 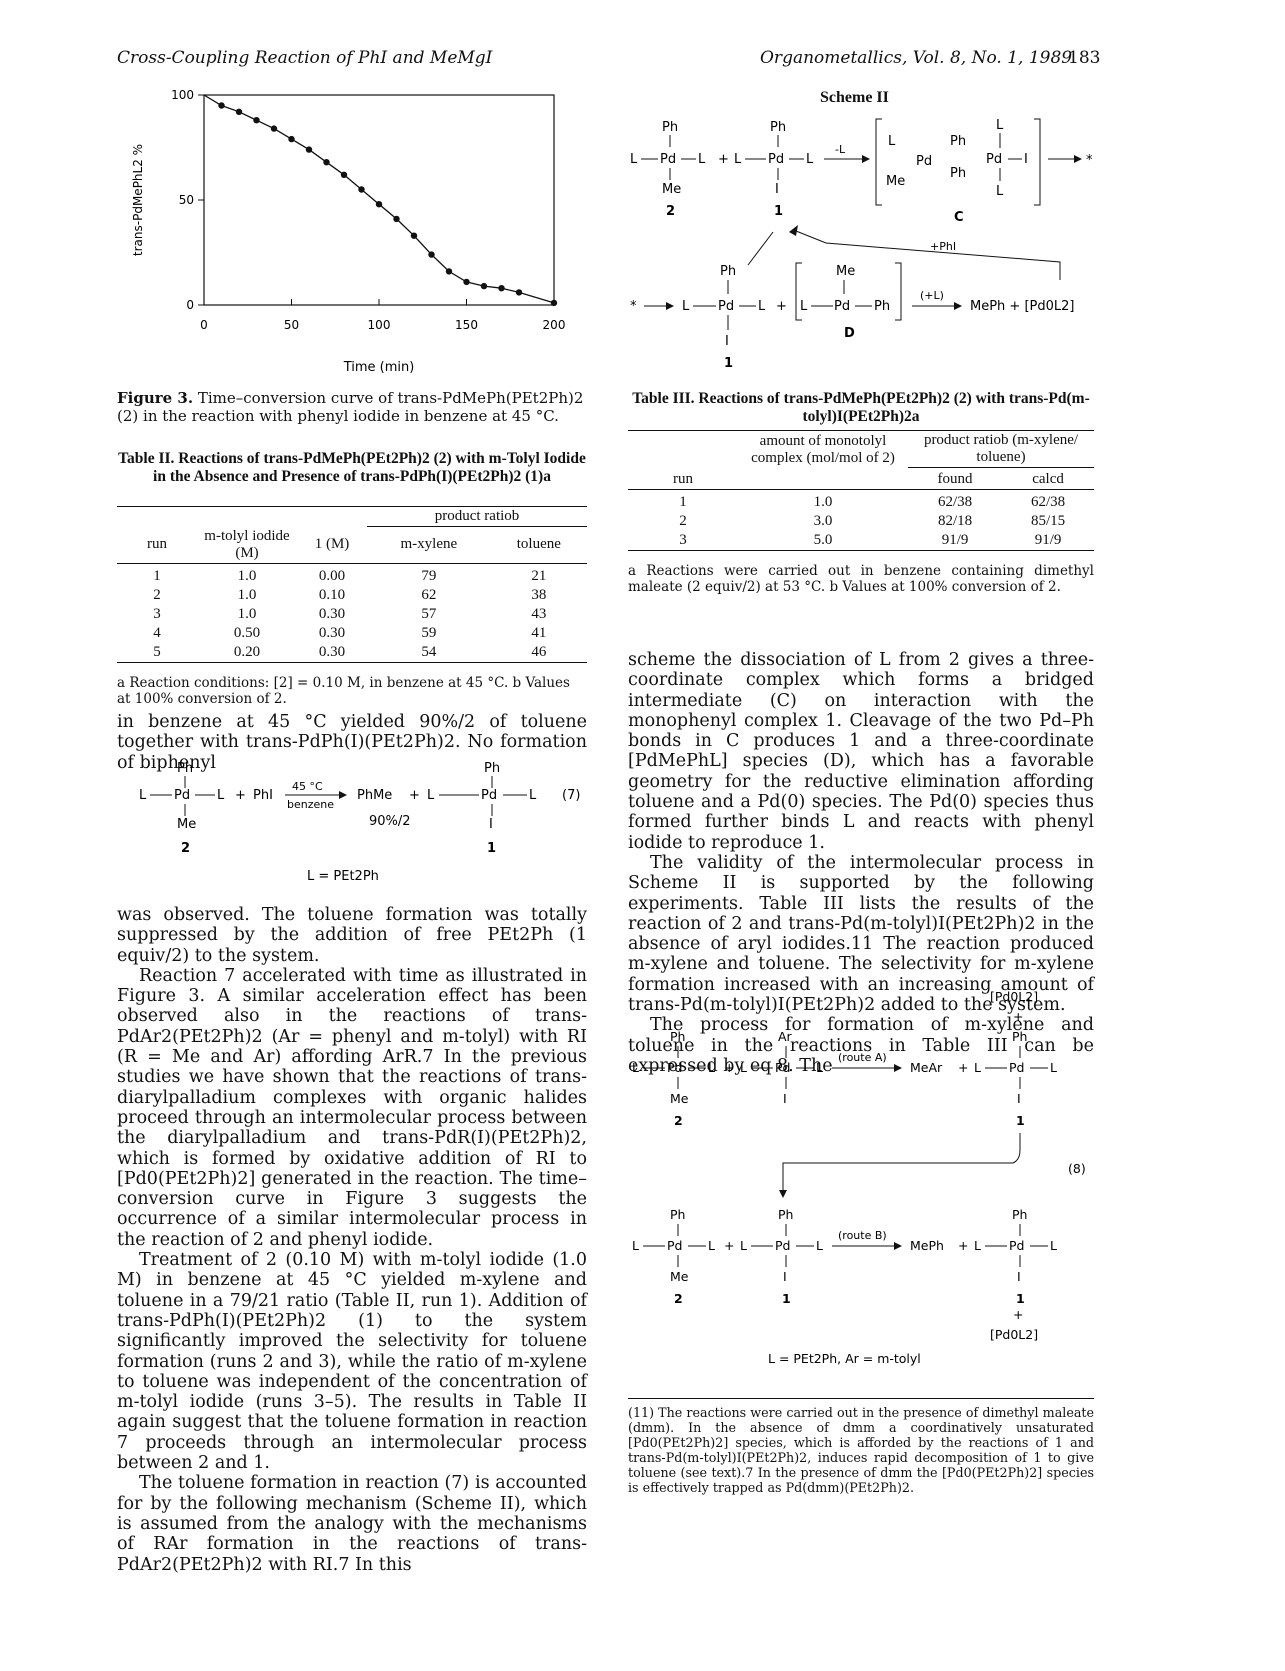 I want to click on table-2-cell: 62, so click(x=429, y=594).